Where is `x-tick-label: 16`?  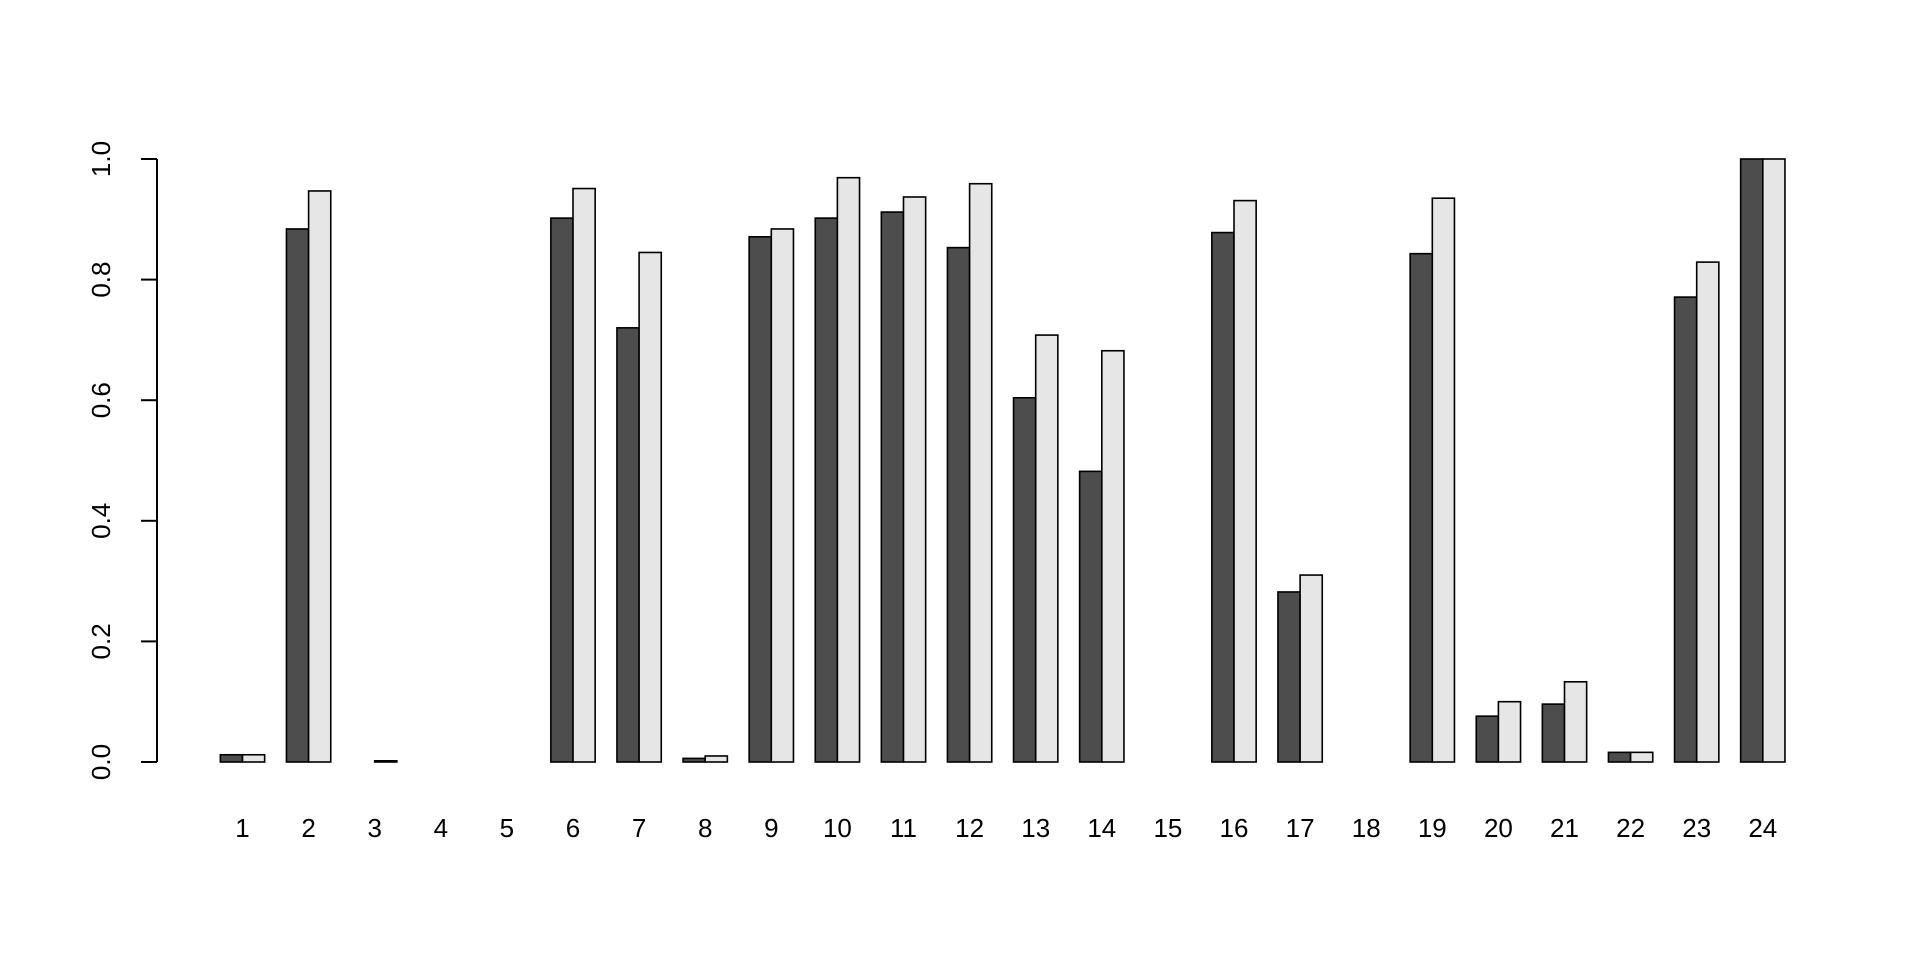
x-tick-label: 16 is located at coordinates (1234, 828).